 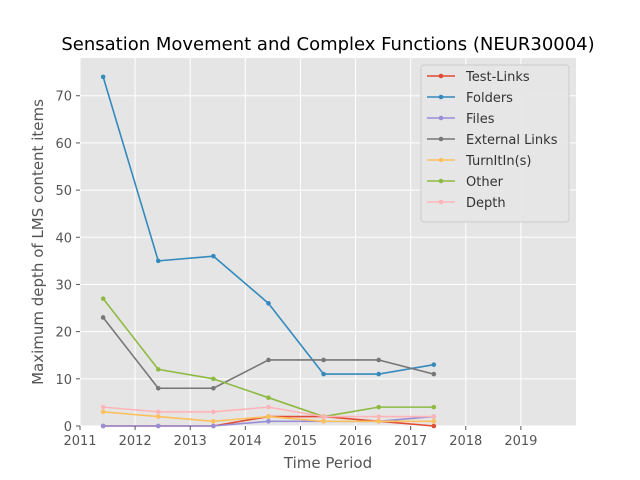 I want to click on legend-label: Other, so click(x=485, y=182).